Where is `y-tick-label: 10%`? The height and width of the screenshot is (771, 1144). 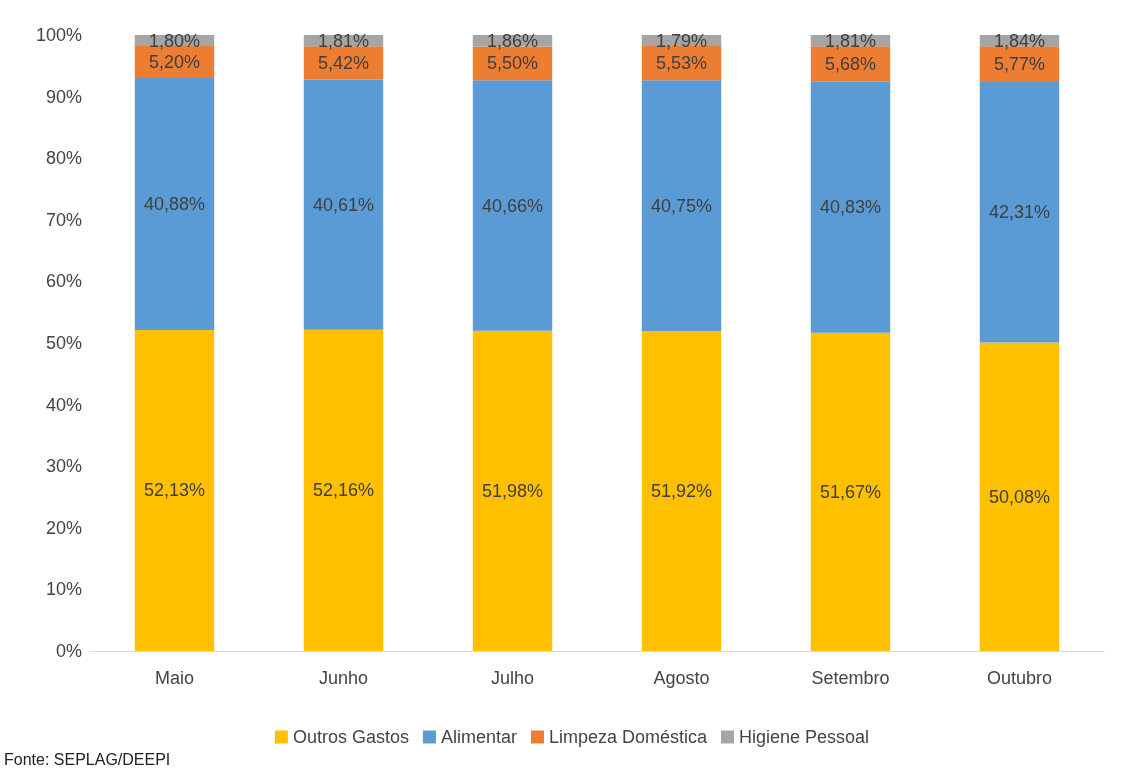
y-tick-label: 10% is located at coordinates (63, 589).